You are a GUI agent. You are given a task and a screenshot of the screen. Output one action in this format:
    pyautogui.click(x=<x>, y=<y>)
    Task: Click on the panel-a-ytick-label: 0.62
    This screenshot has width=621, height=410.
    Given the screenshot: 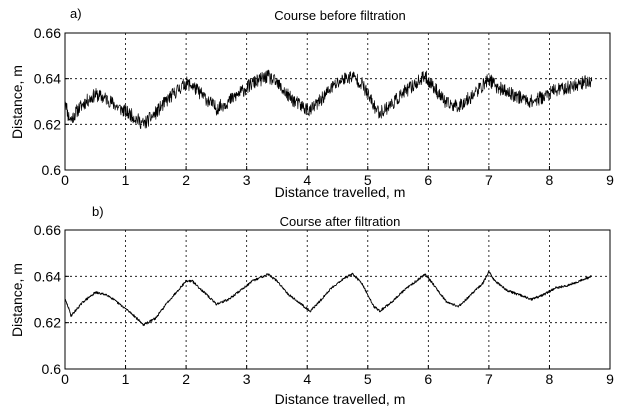 What is the action you would take?
    pyautogui.click(x=47, y=124)
    